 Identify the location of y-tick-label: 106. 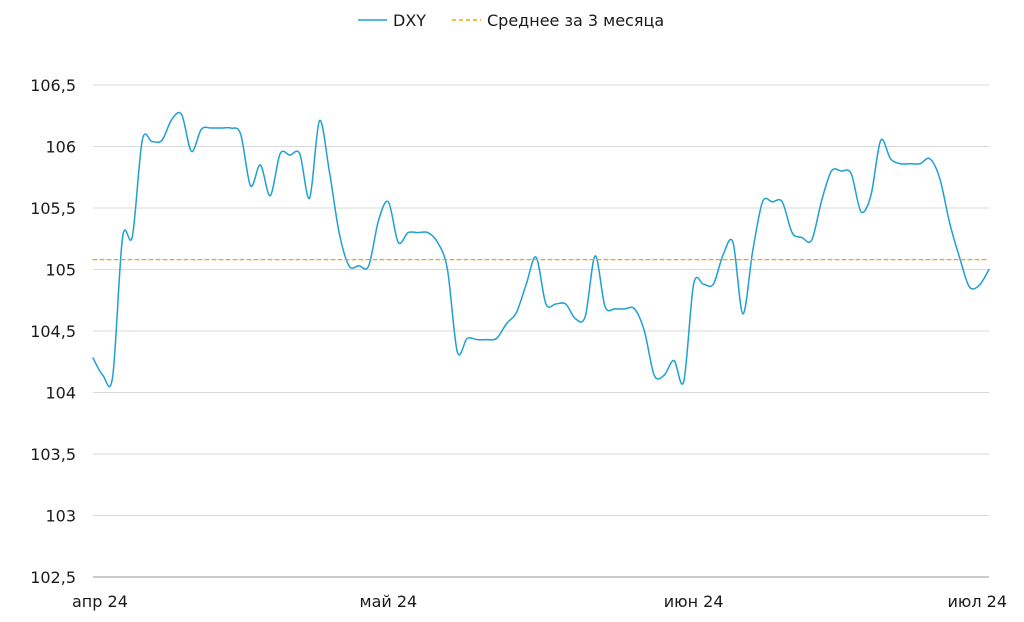
(60, 147).